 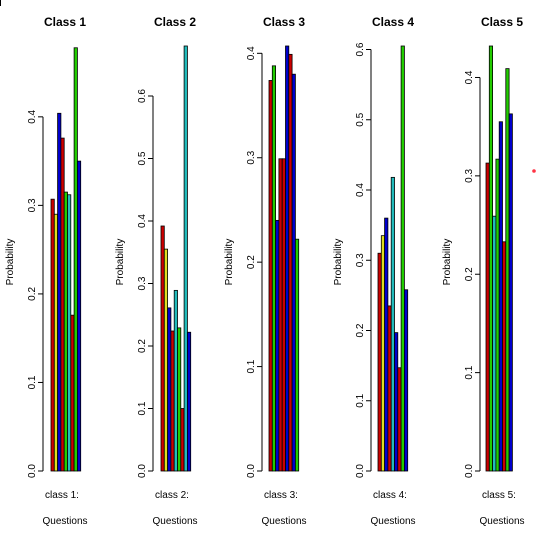 What do you see at coordinates (393, 22) in the screenshot?
I see `chart-title: Class 4` at bounding box center [393, 22].